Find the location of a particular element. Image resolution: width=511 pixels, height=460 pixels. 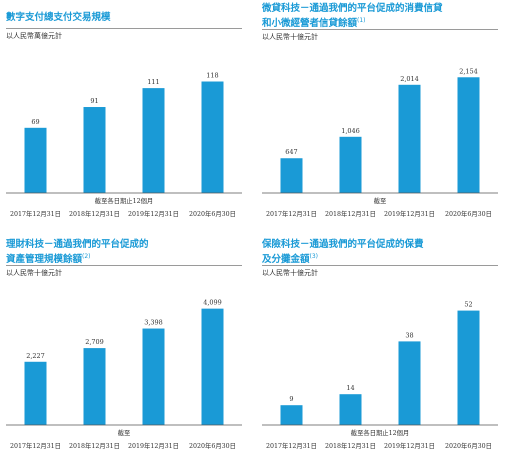

chart-title: 保險科技－通過我們的平台促成的保費 及分攤金額(3) is located at coordinates (343, 252).